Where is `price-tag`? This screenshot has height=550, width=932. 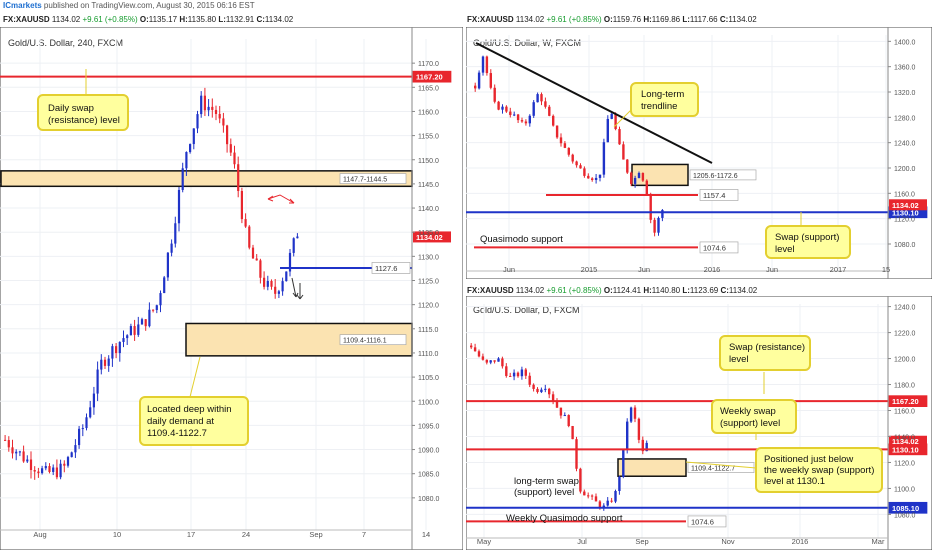
price-tag is located at coordinates (908, 441).